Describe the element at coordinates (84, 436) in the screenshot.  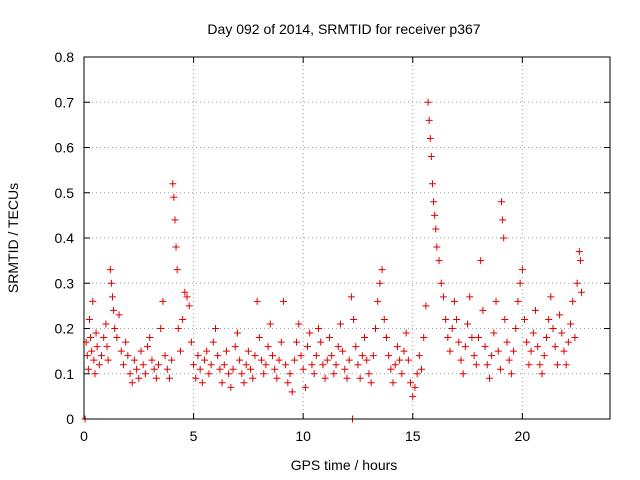
I see `x-tick-label: 0` at that location.